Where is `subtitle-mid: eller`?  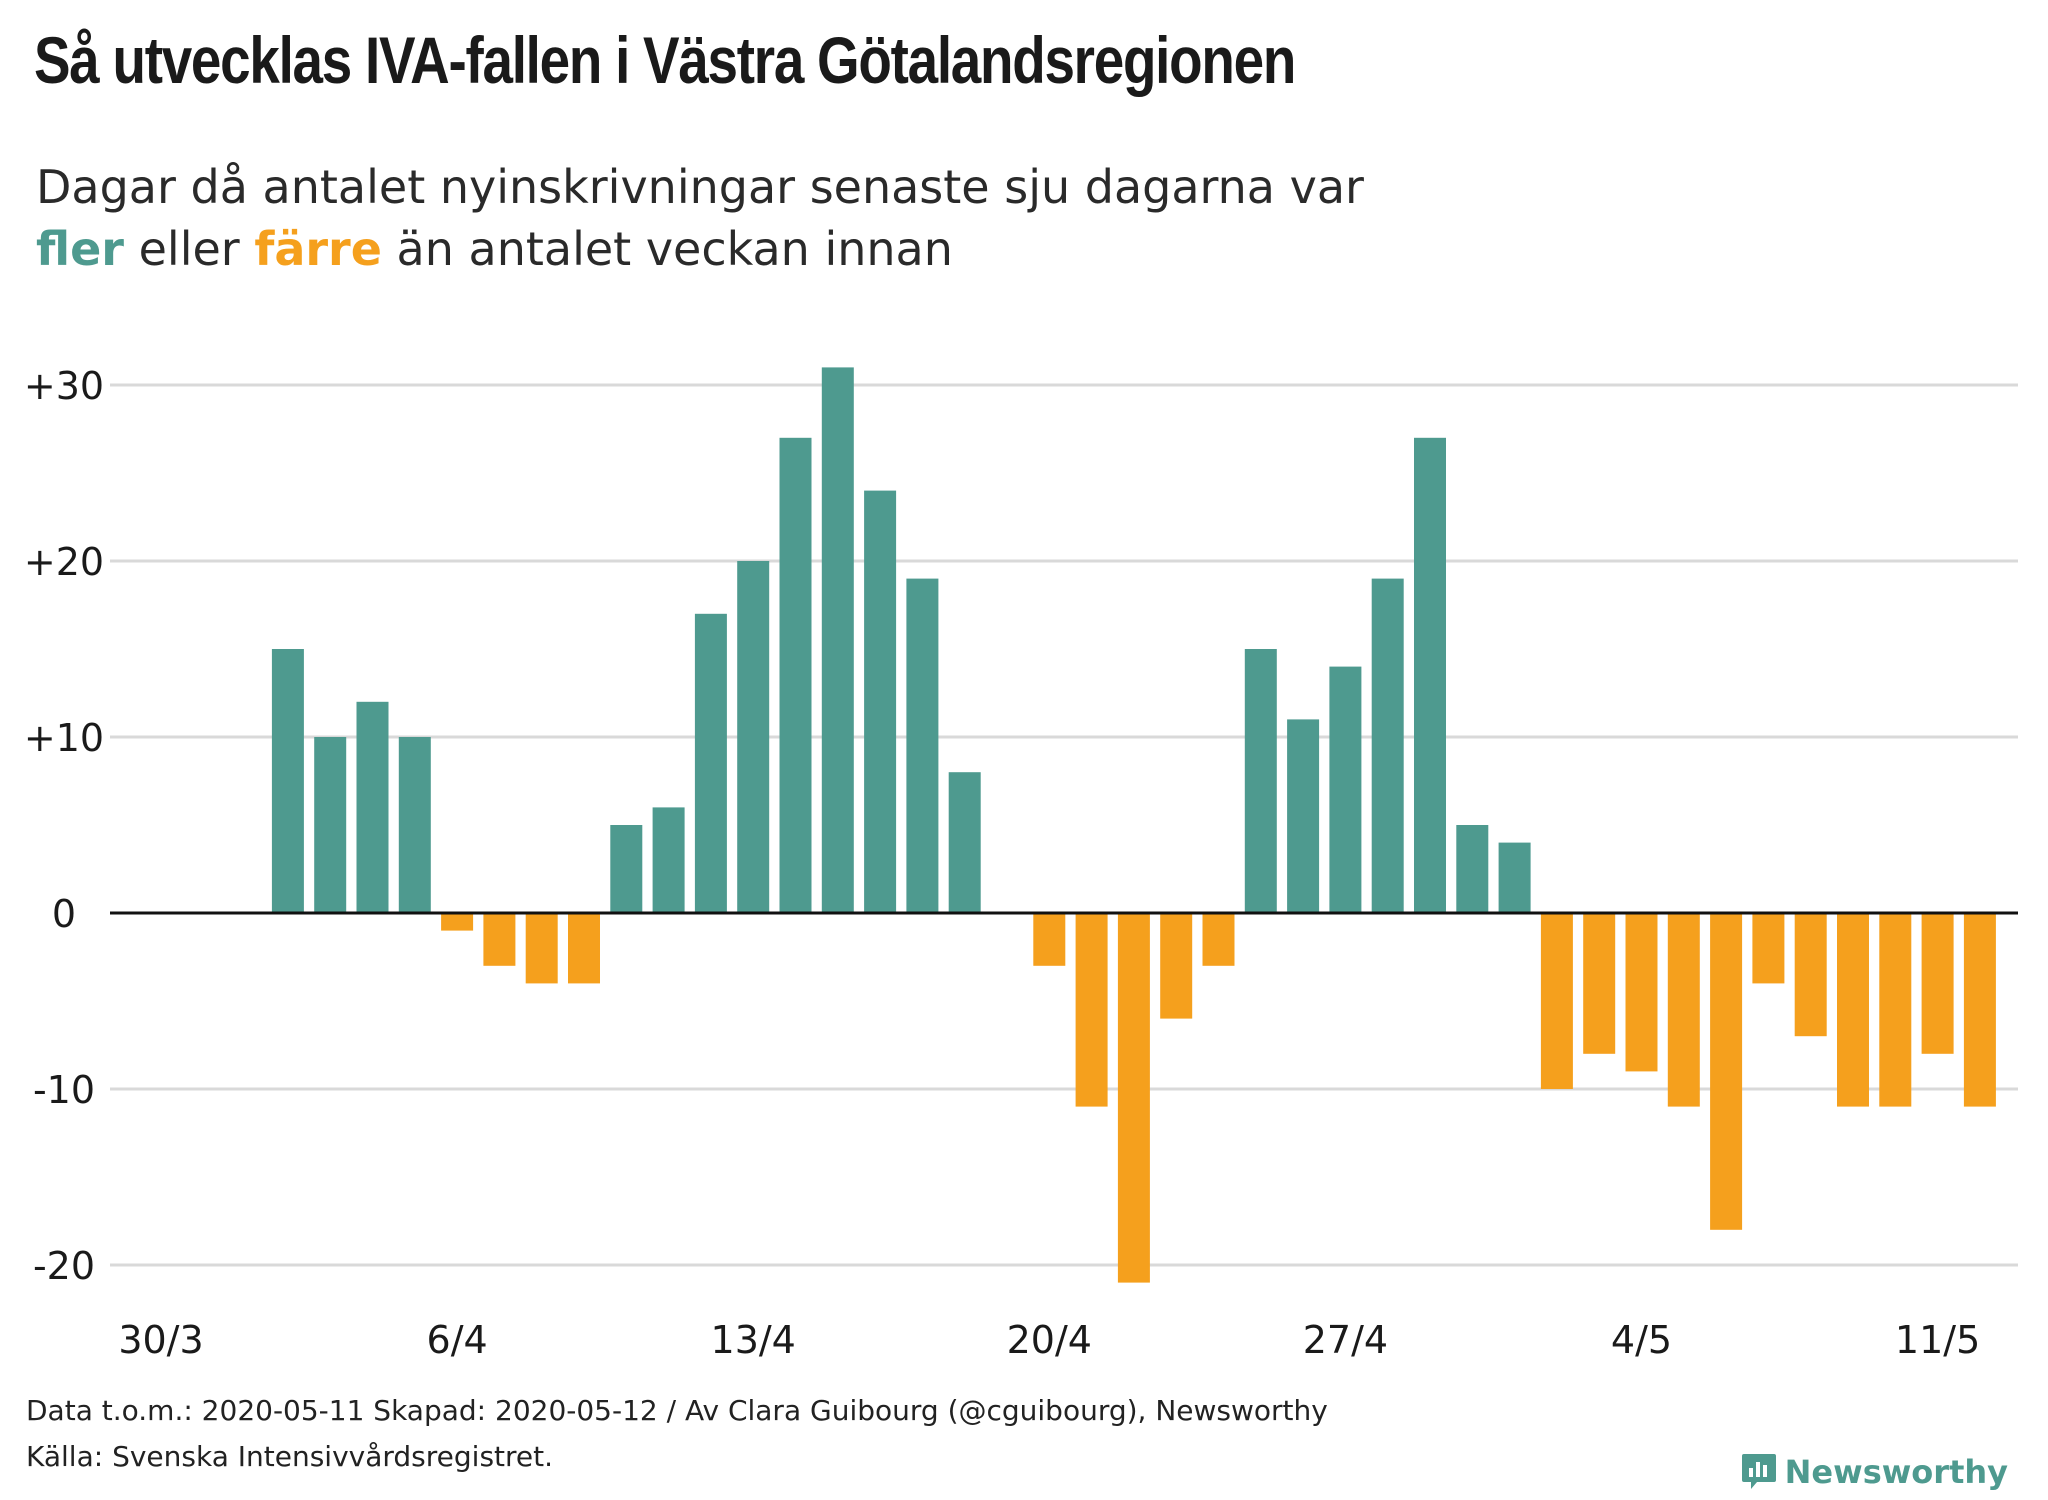 subtitle-mid: eller is located at coordinates (189, 249).